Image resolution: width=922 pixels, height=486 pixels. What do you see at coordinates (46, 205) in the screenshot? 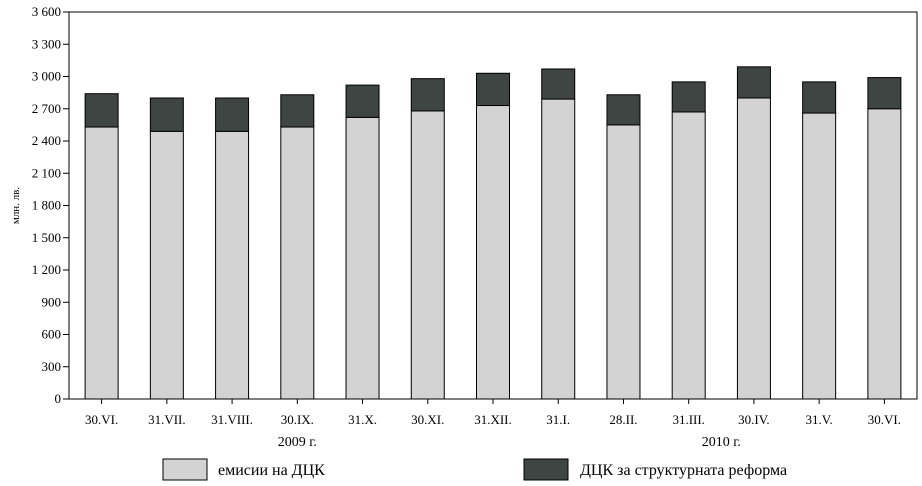
I see `y-tick-label: 1 800` at bounding box center [46, 205].